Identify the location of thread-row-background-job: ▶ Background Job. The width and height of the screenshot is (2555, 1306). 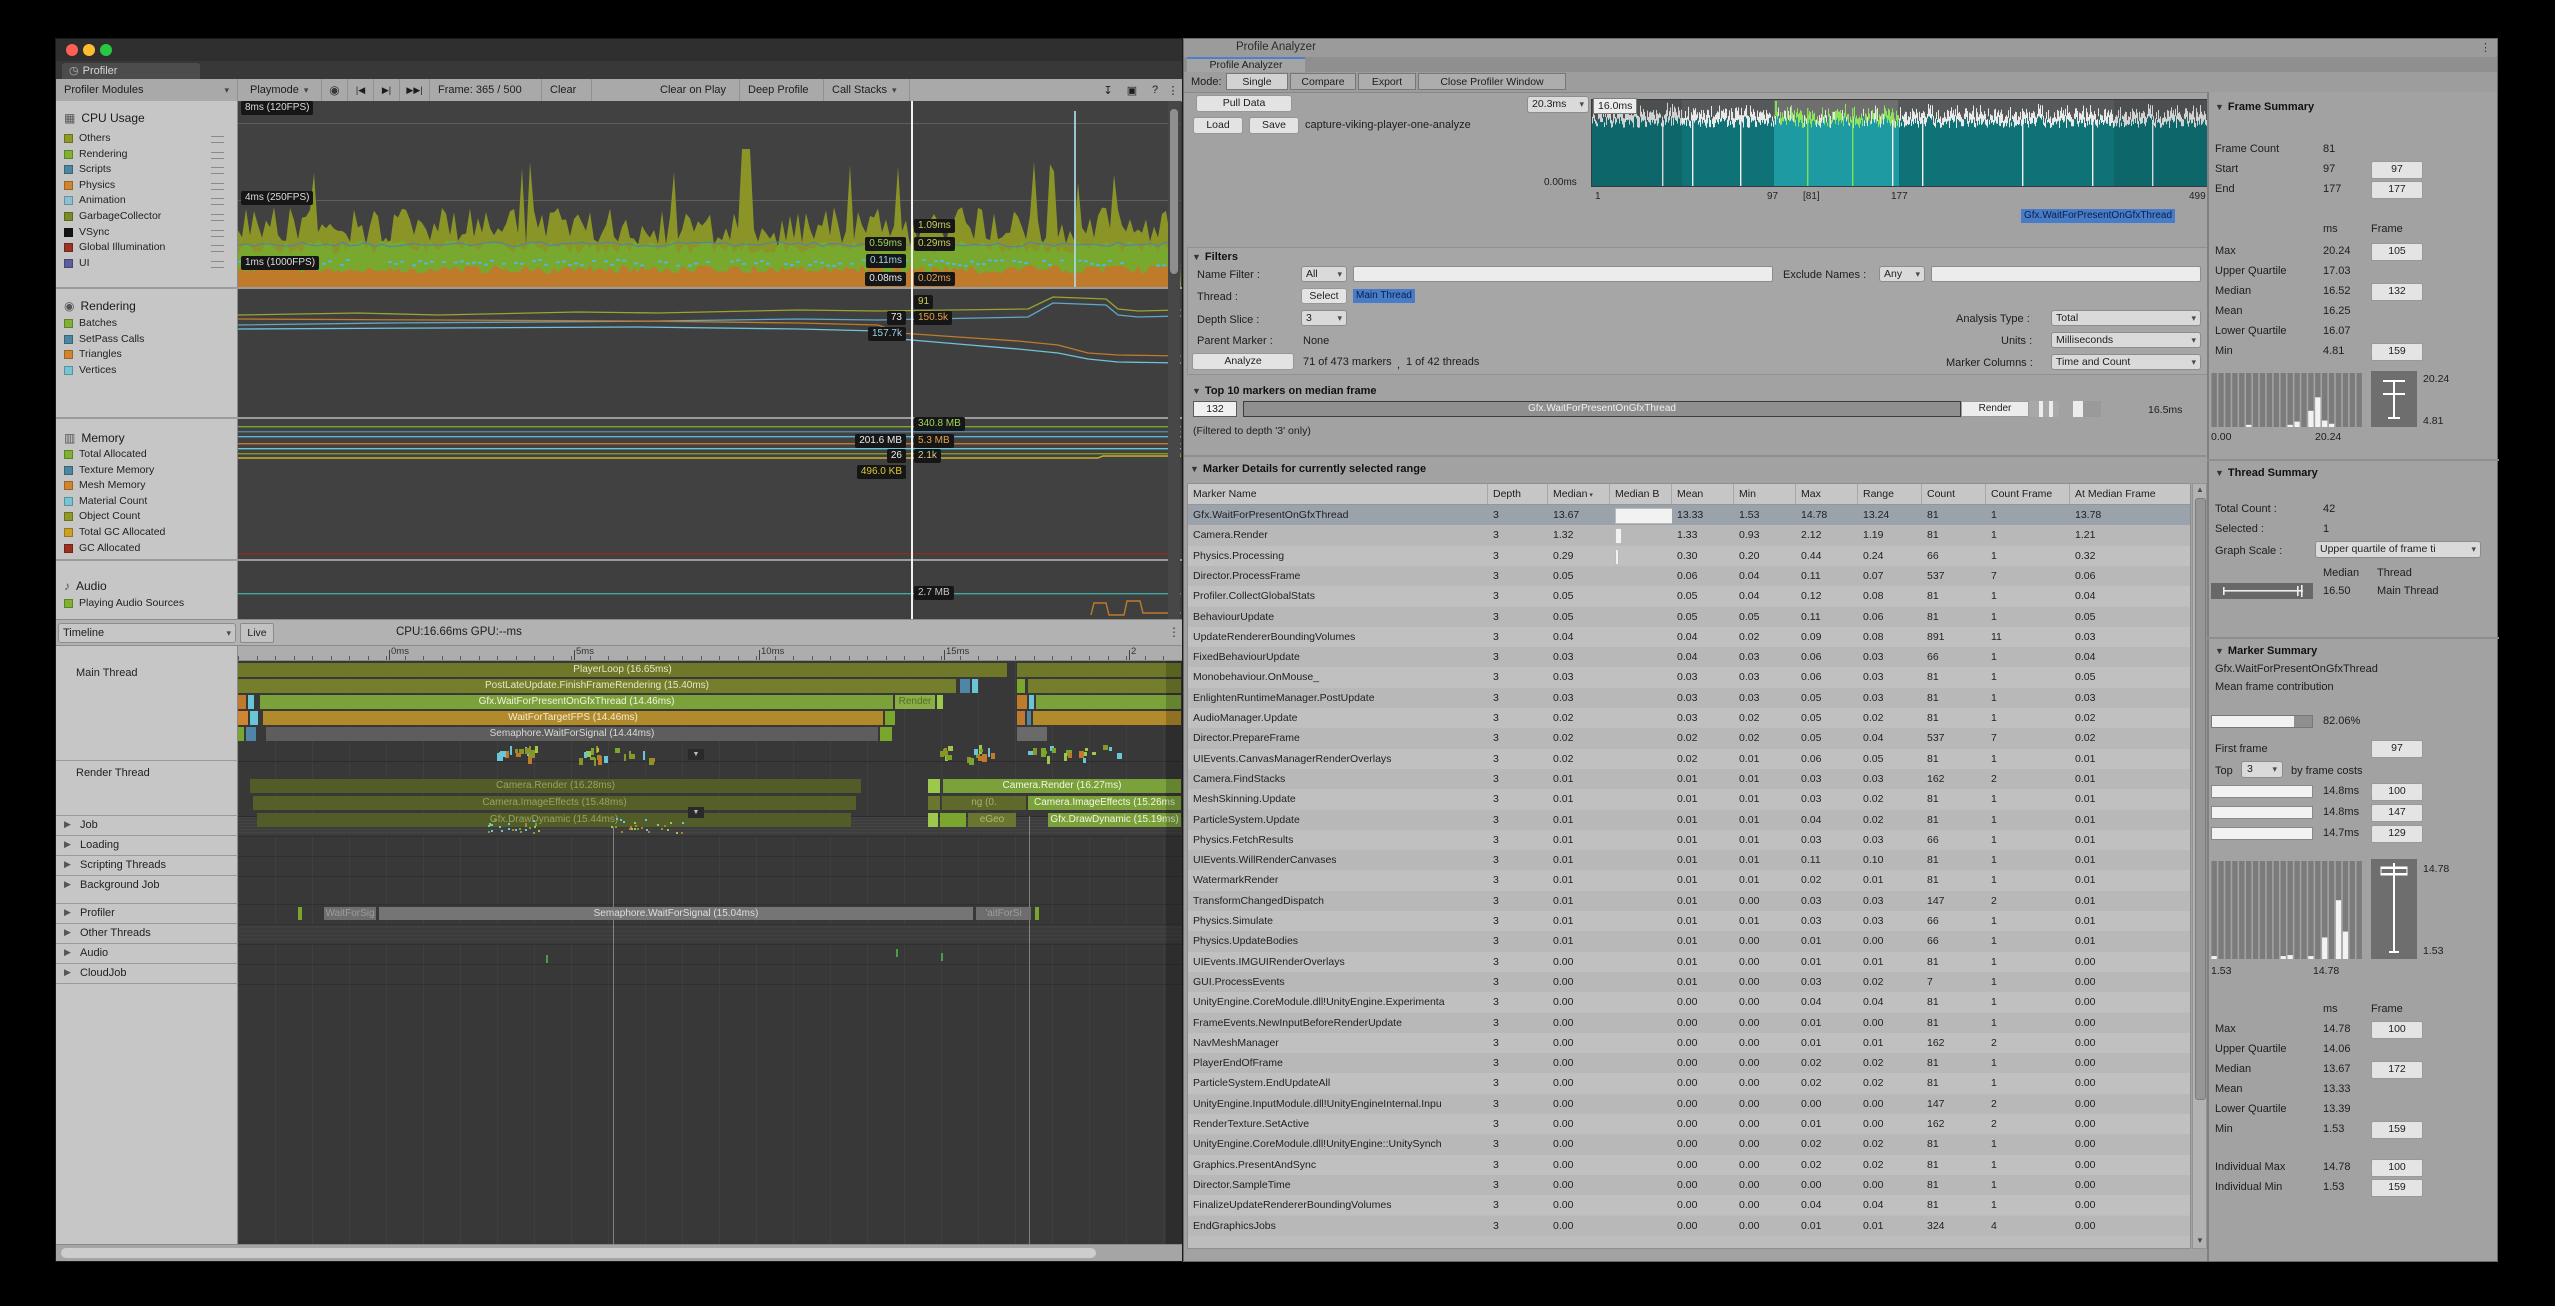
(147, 890).